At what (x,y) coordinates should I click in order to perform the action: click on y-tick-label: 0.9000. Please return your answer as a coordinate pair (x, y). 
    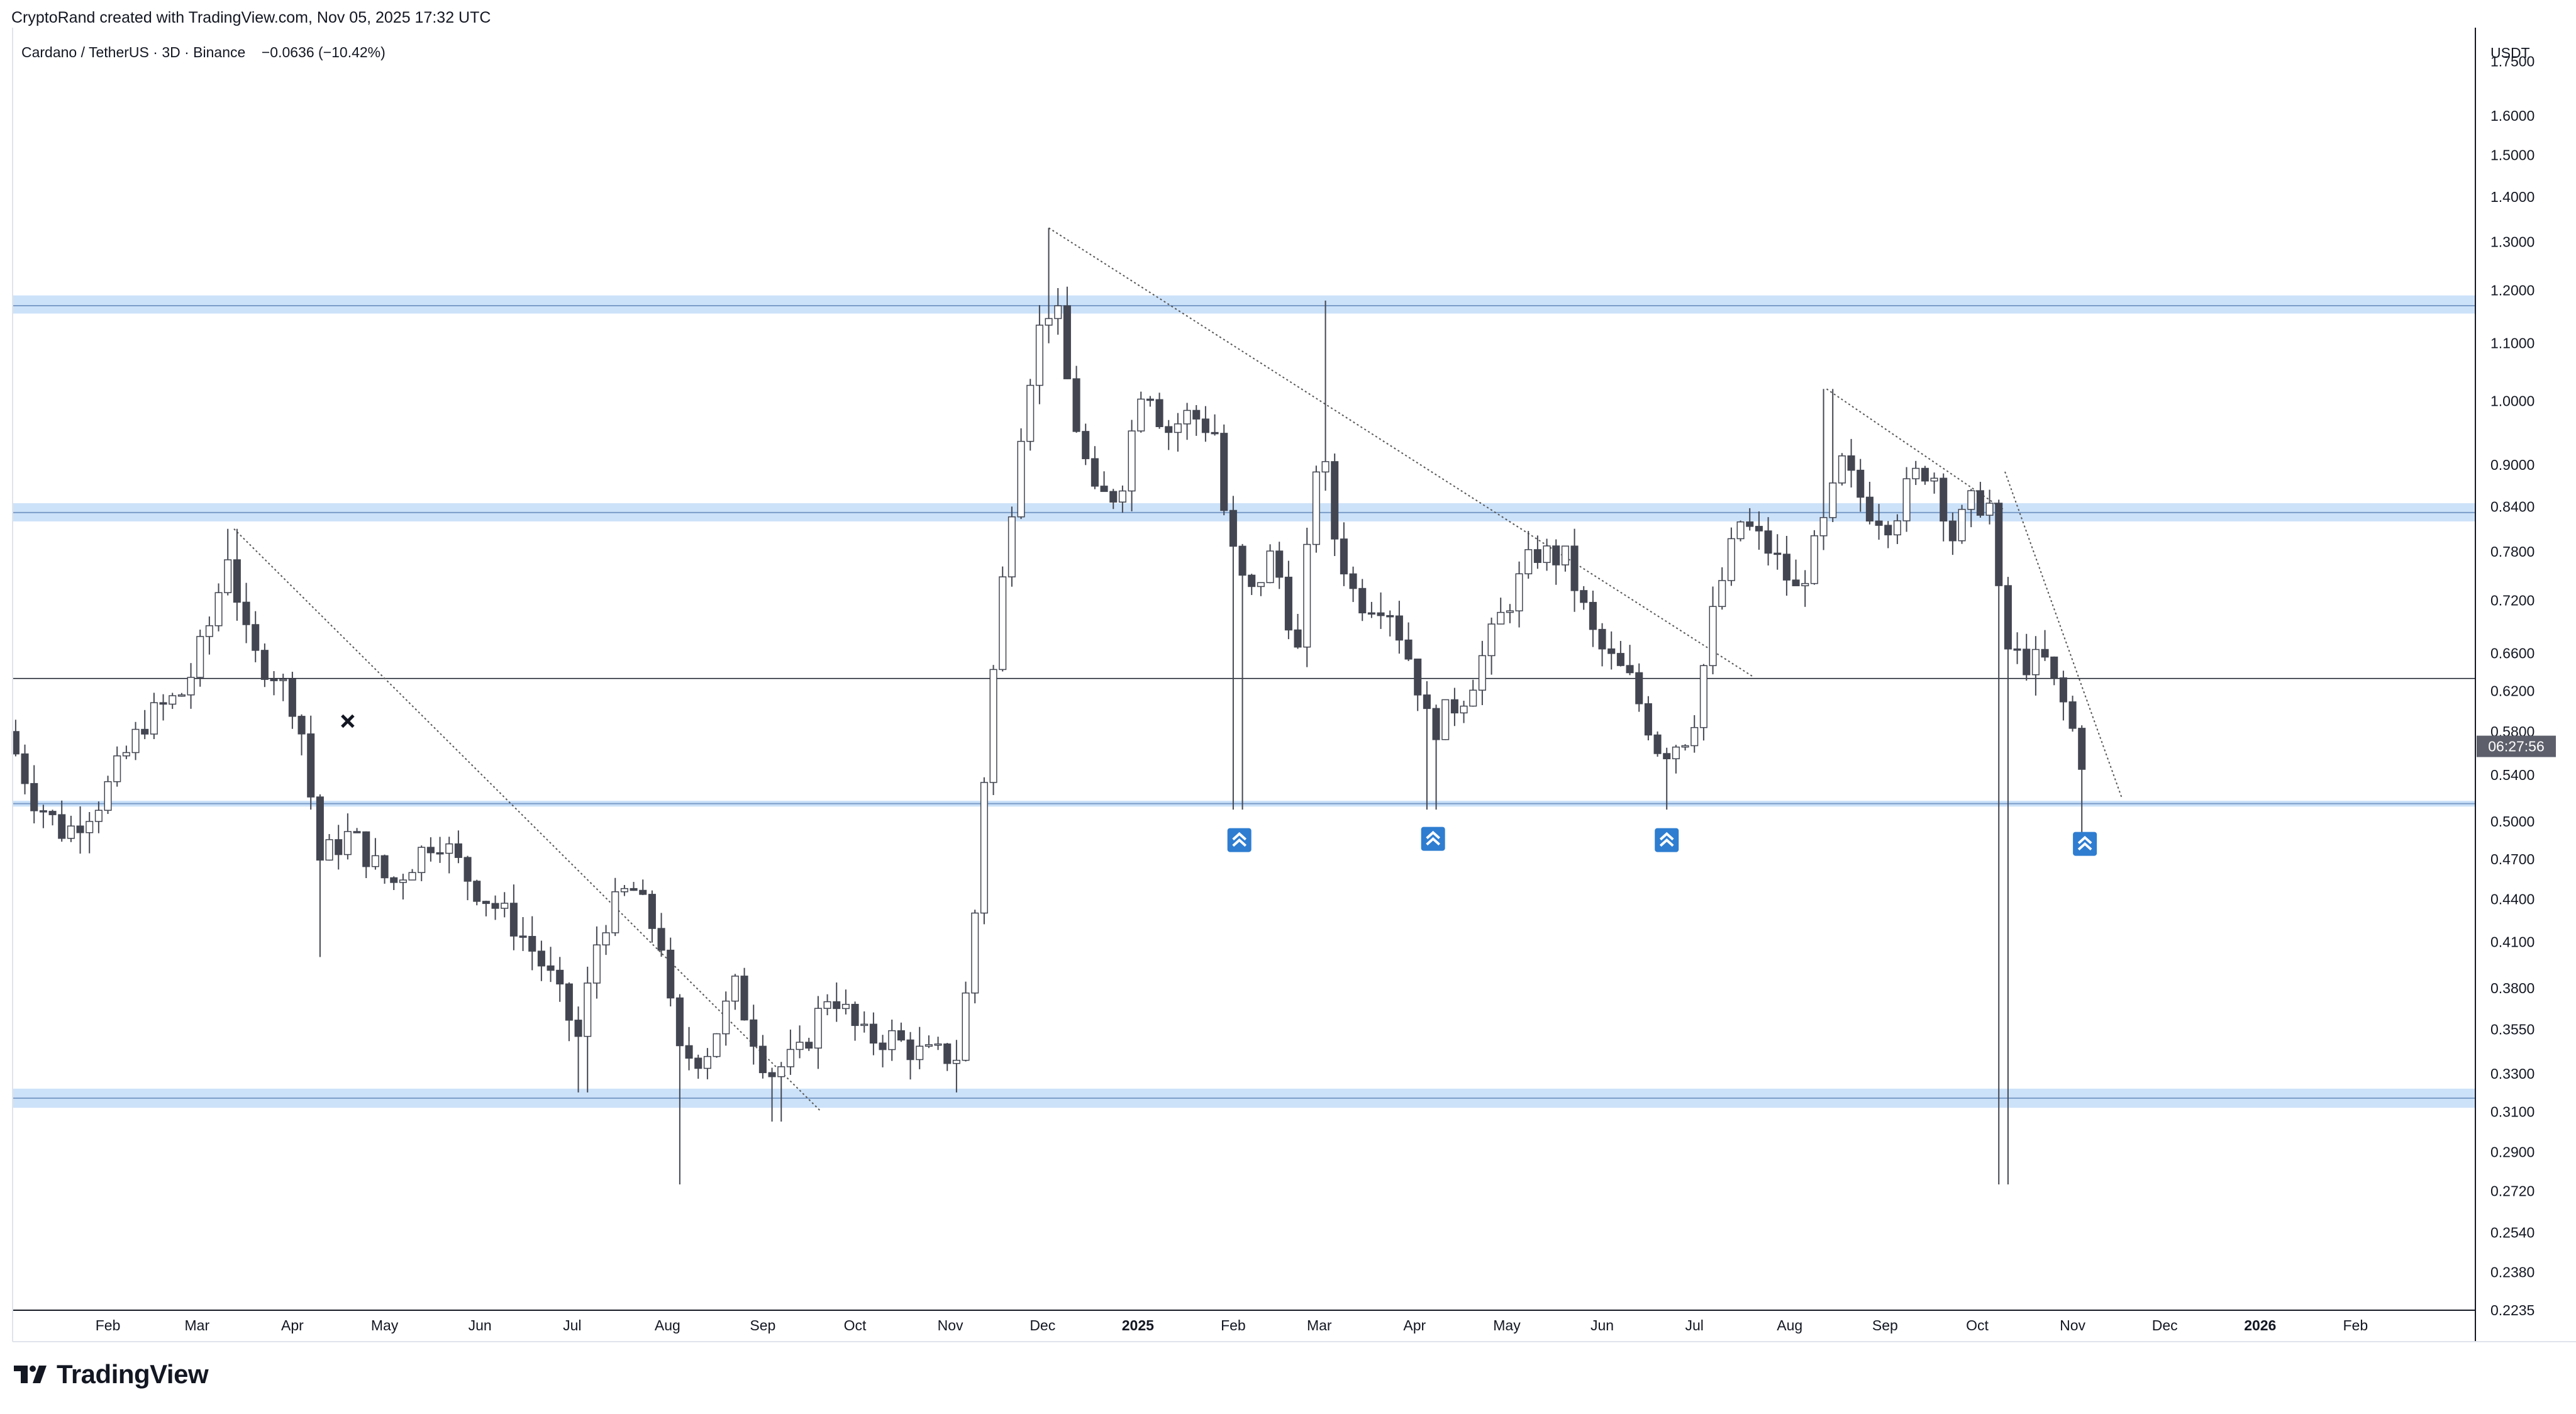
    Looking at the image, I should click on (2512, 465).